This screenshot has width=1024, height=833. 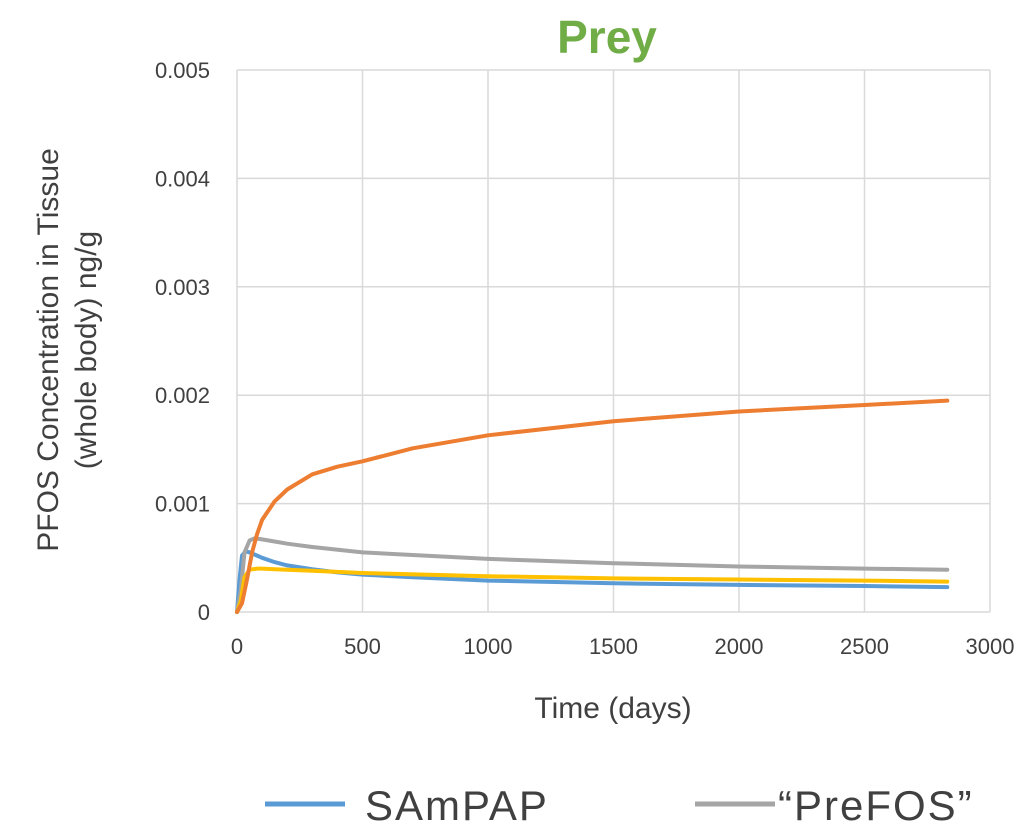 What do you see at coordinates (613, 646) in the screenshot?
I see `x-tick-label-3: 1500` at bounding box center [613, 646].